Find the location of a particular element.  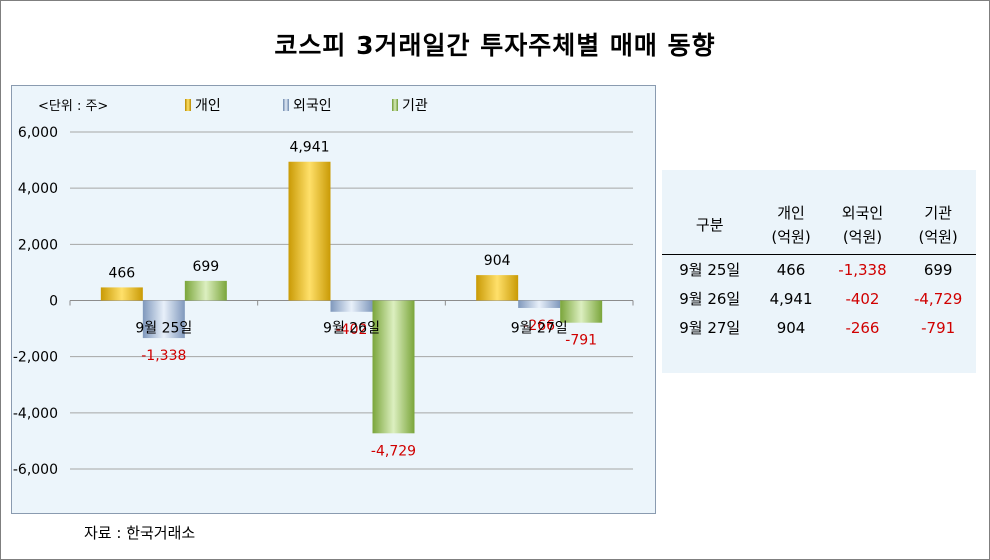

table-header-row: 구분 개인 (억원) 외국인 (억원) 기관 (억원) is located at coordinates (819, 225).